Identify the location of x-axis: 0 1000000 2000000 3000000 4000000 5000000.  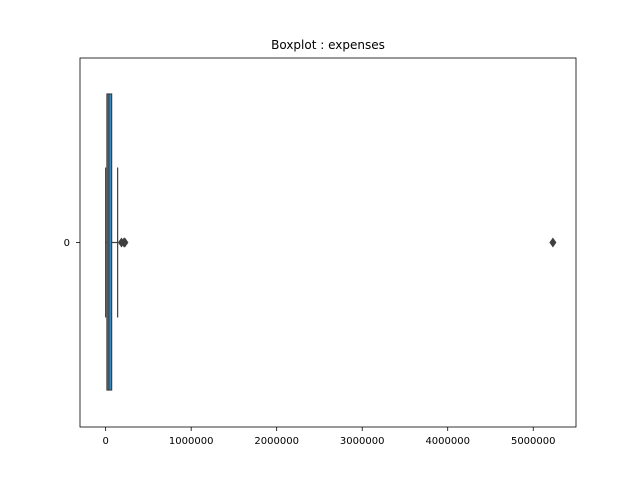
(329, 437).